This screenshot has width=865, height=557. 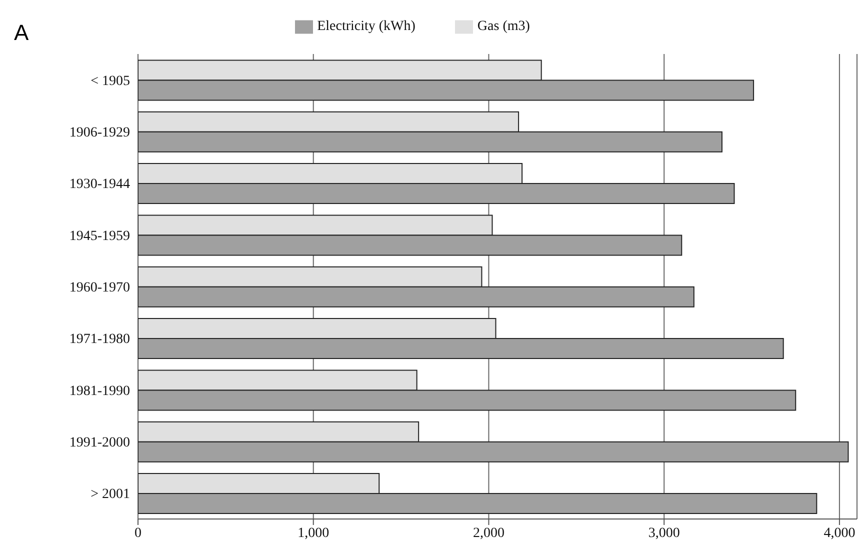 What do you see at coordinates (99, 288) in the screenshot?
I see `y-tick-label: 1960-1970` at bounding box center [99, 288].